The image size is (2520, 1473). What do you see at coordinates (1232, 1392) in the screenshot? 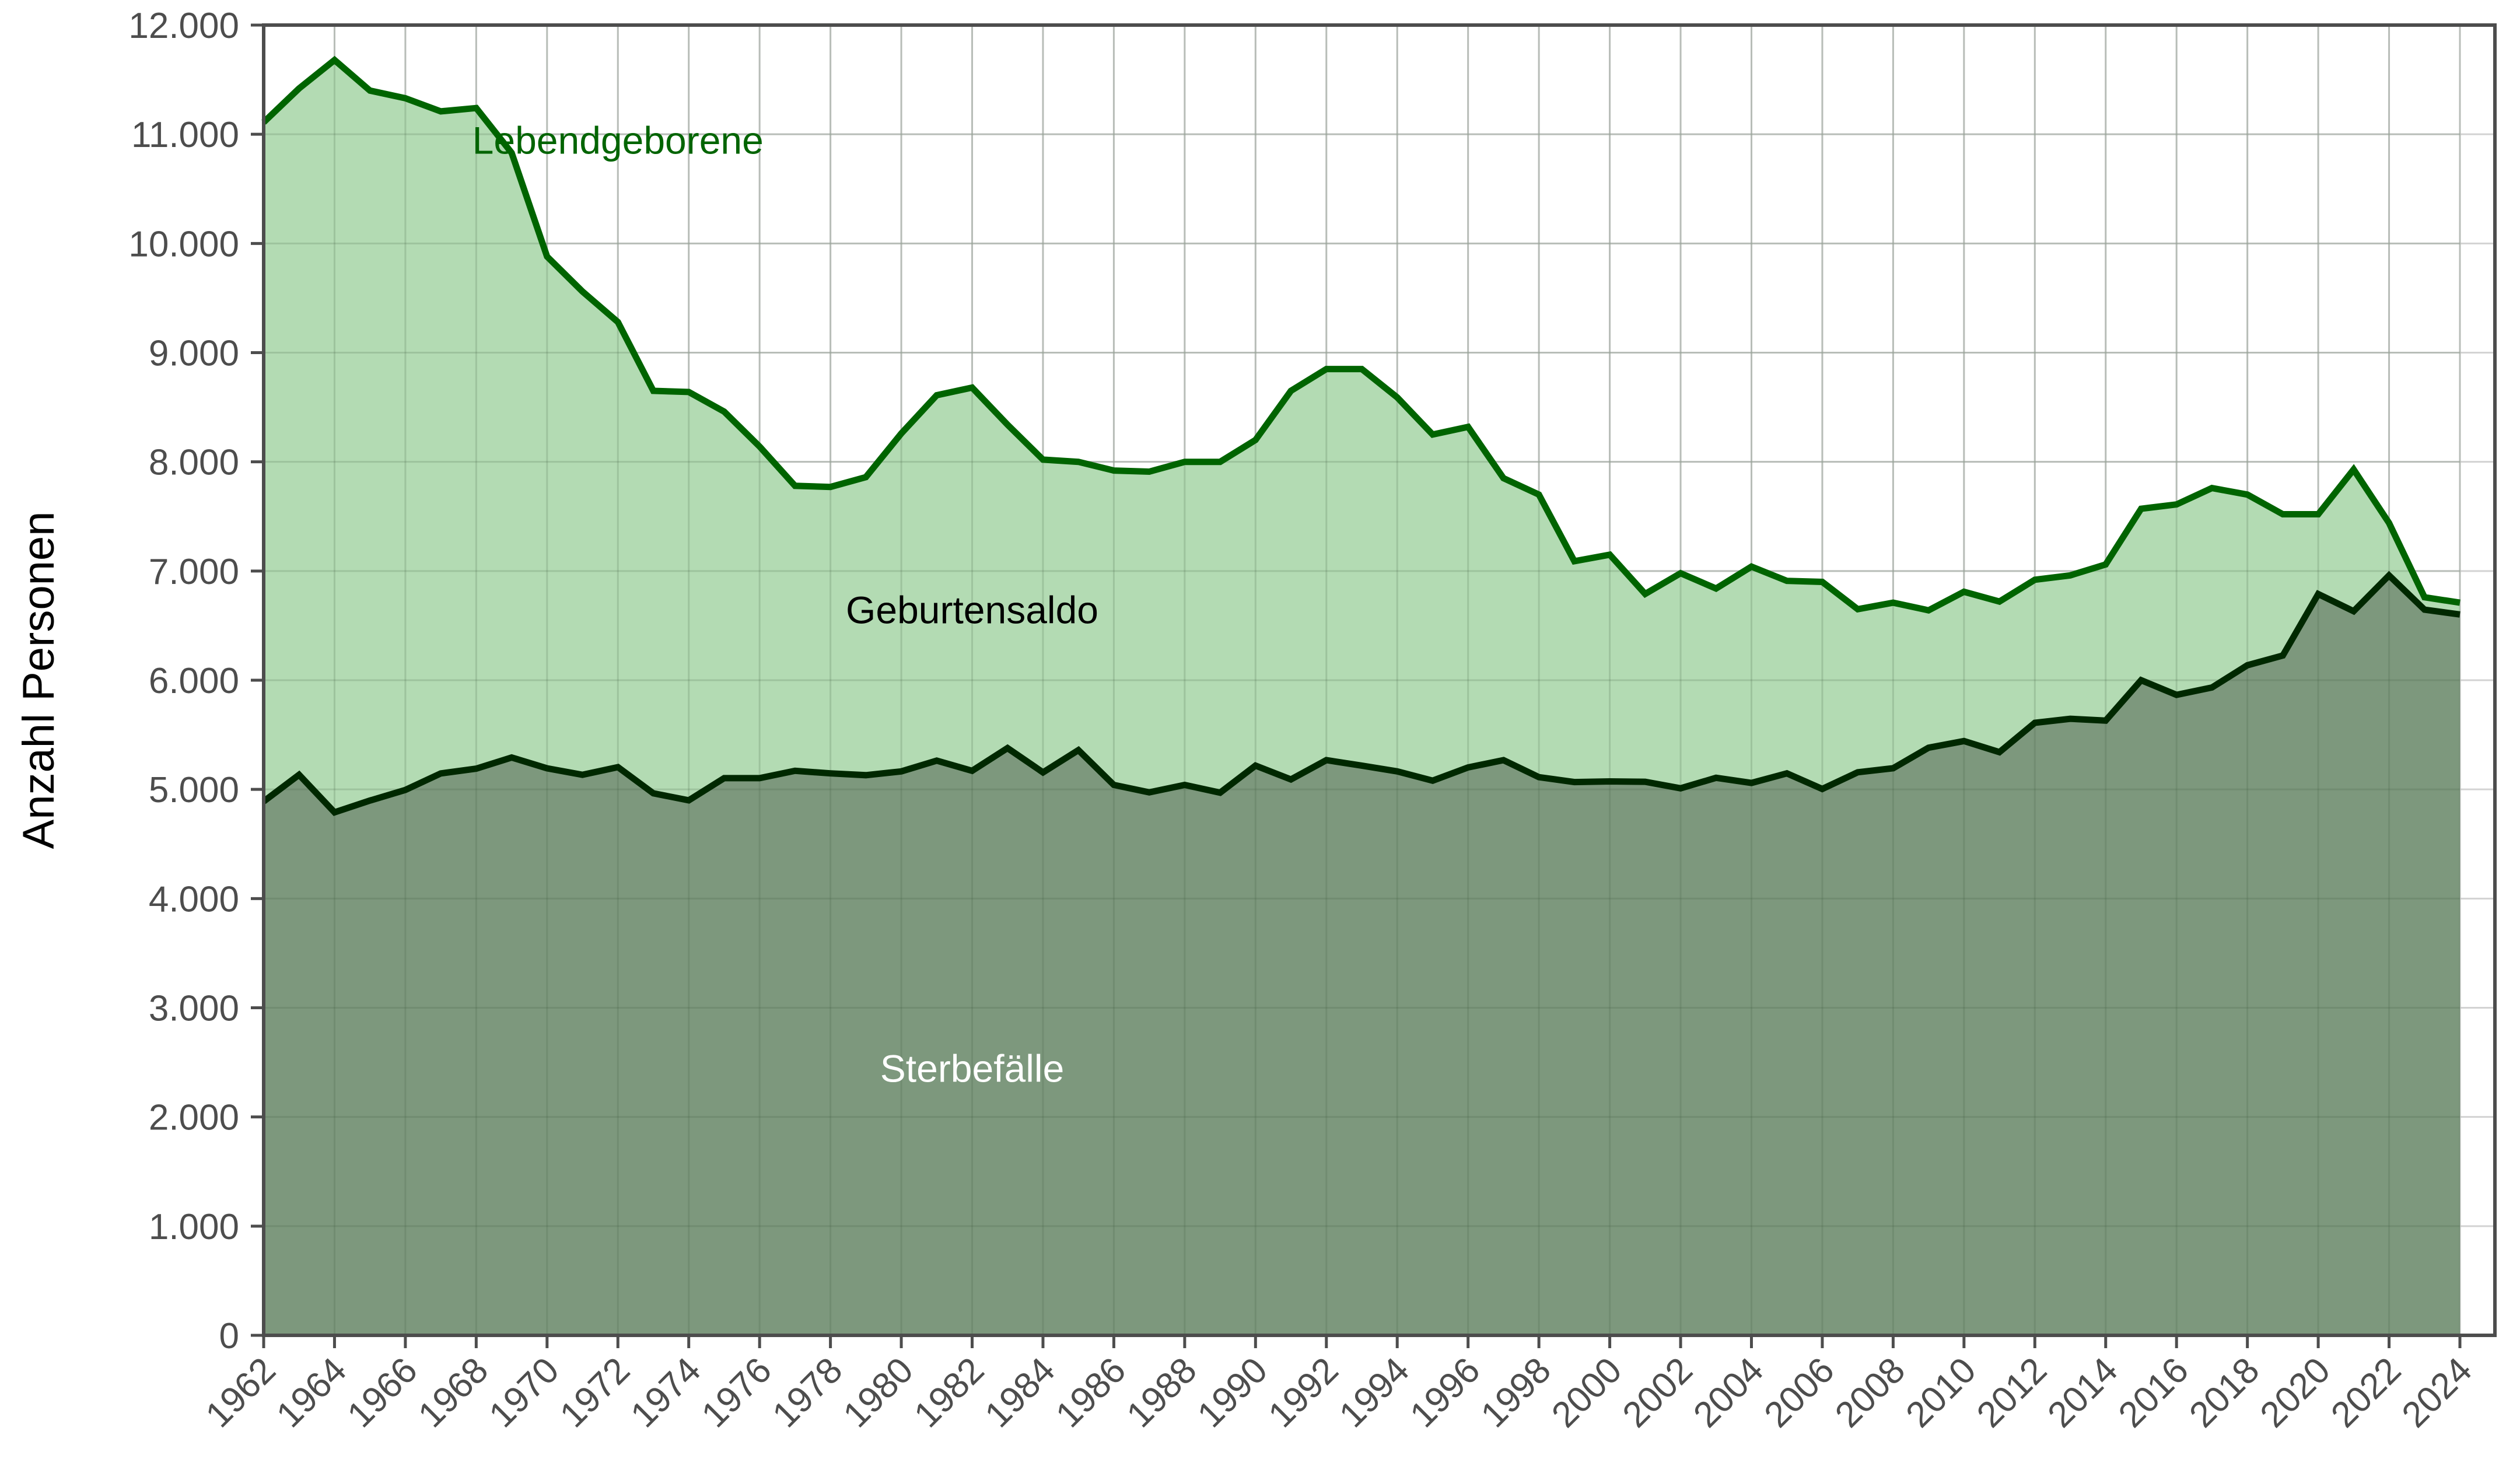
I see `x-tick-label: 1990` at bounding box center [1232, 1392].